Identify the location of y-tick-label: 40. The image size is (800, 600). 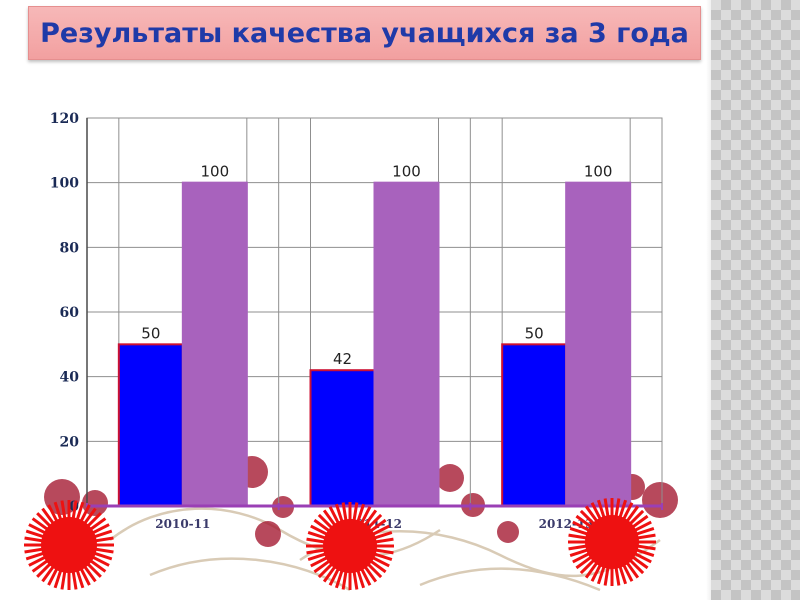
(70, 378).